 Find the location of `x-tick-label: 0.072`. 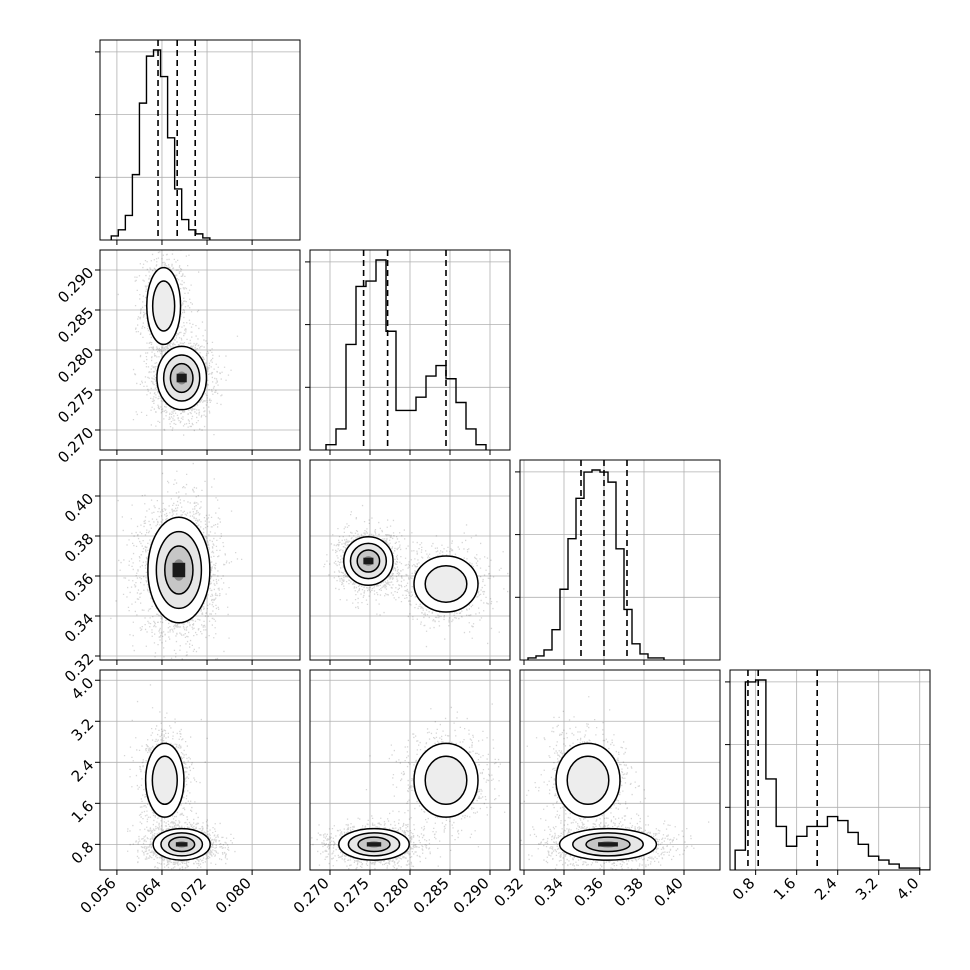

x-tick-label: 0.072 is located at coordinates (188, 895).